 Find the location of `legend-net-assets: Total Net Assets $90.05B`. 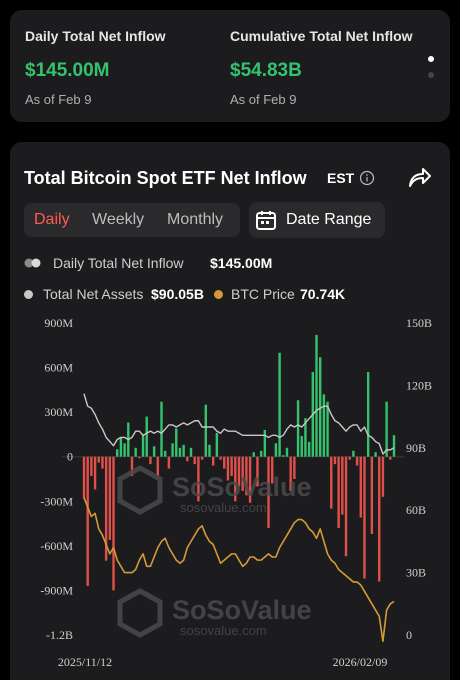

legend-net-assets: Total Net Assets $90.05B is located at coordinates (124, 295).